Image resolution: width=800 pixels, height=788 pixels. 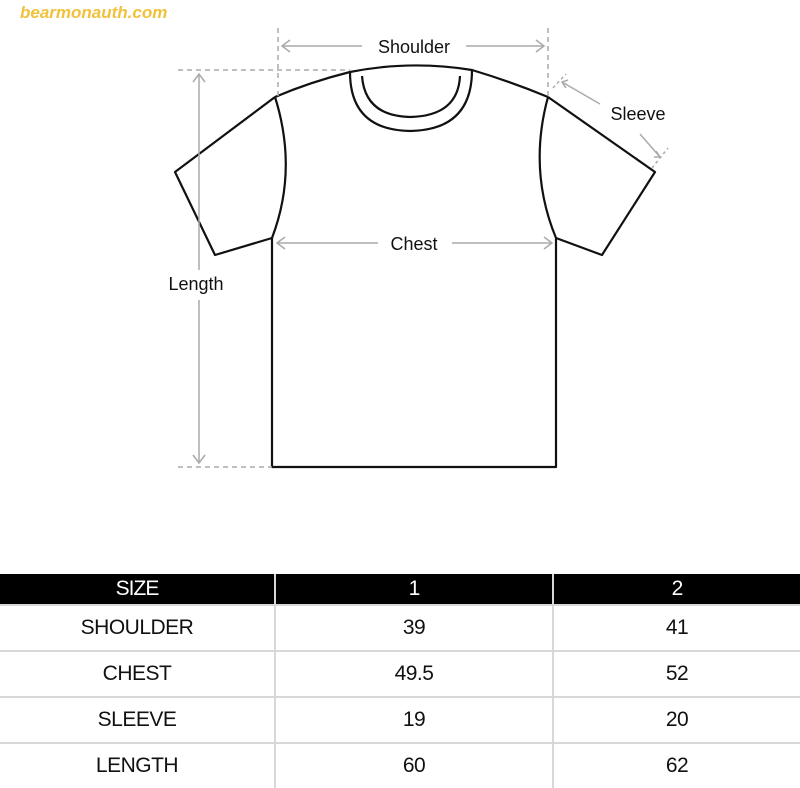 I want to click on table-row: SLEEVE 19 20, so click(x=400, y=719).